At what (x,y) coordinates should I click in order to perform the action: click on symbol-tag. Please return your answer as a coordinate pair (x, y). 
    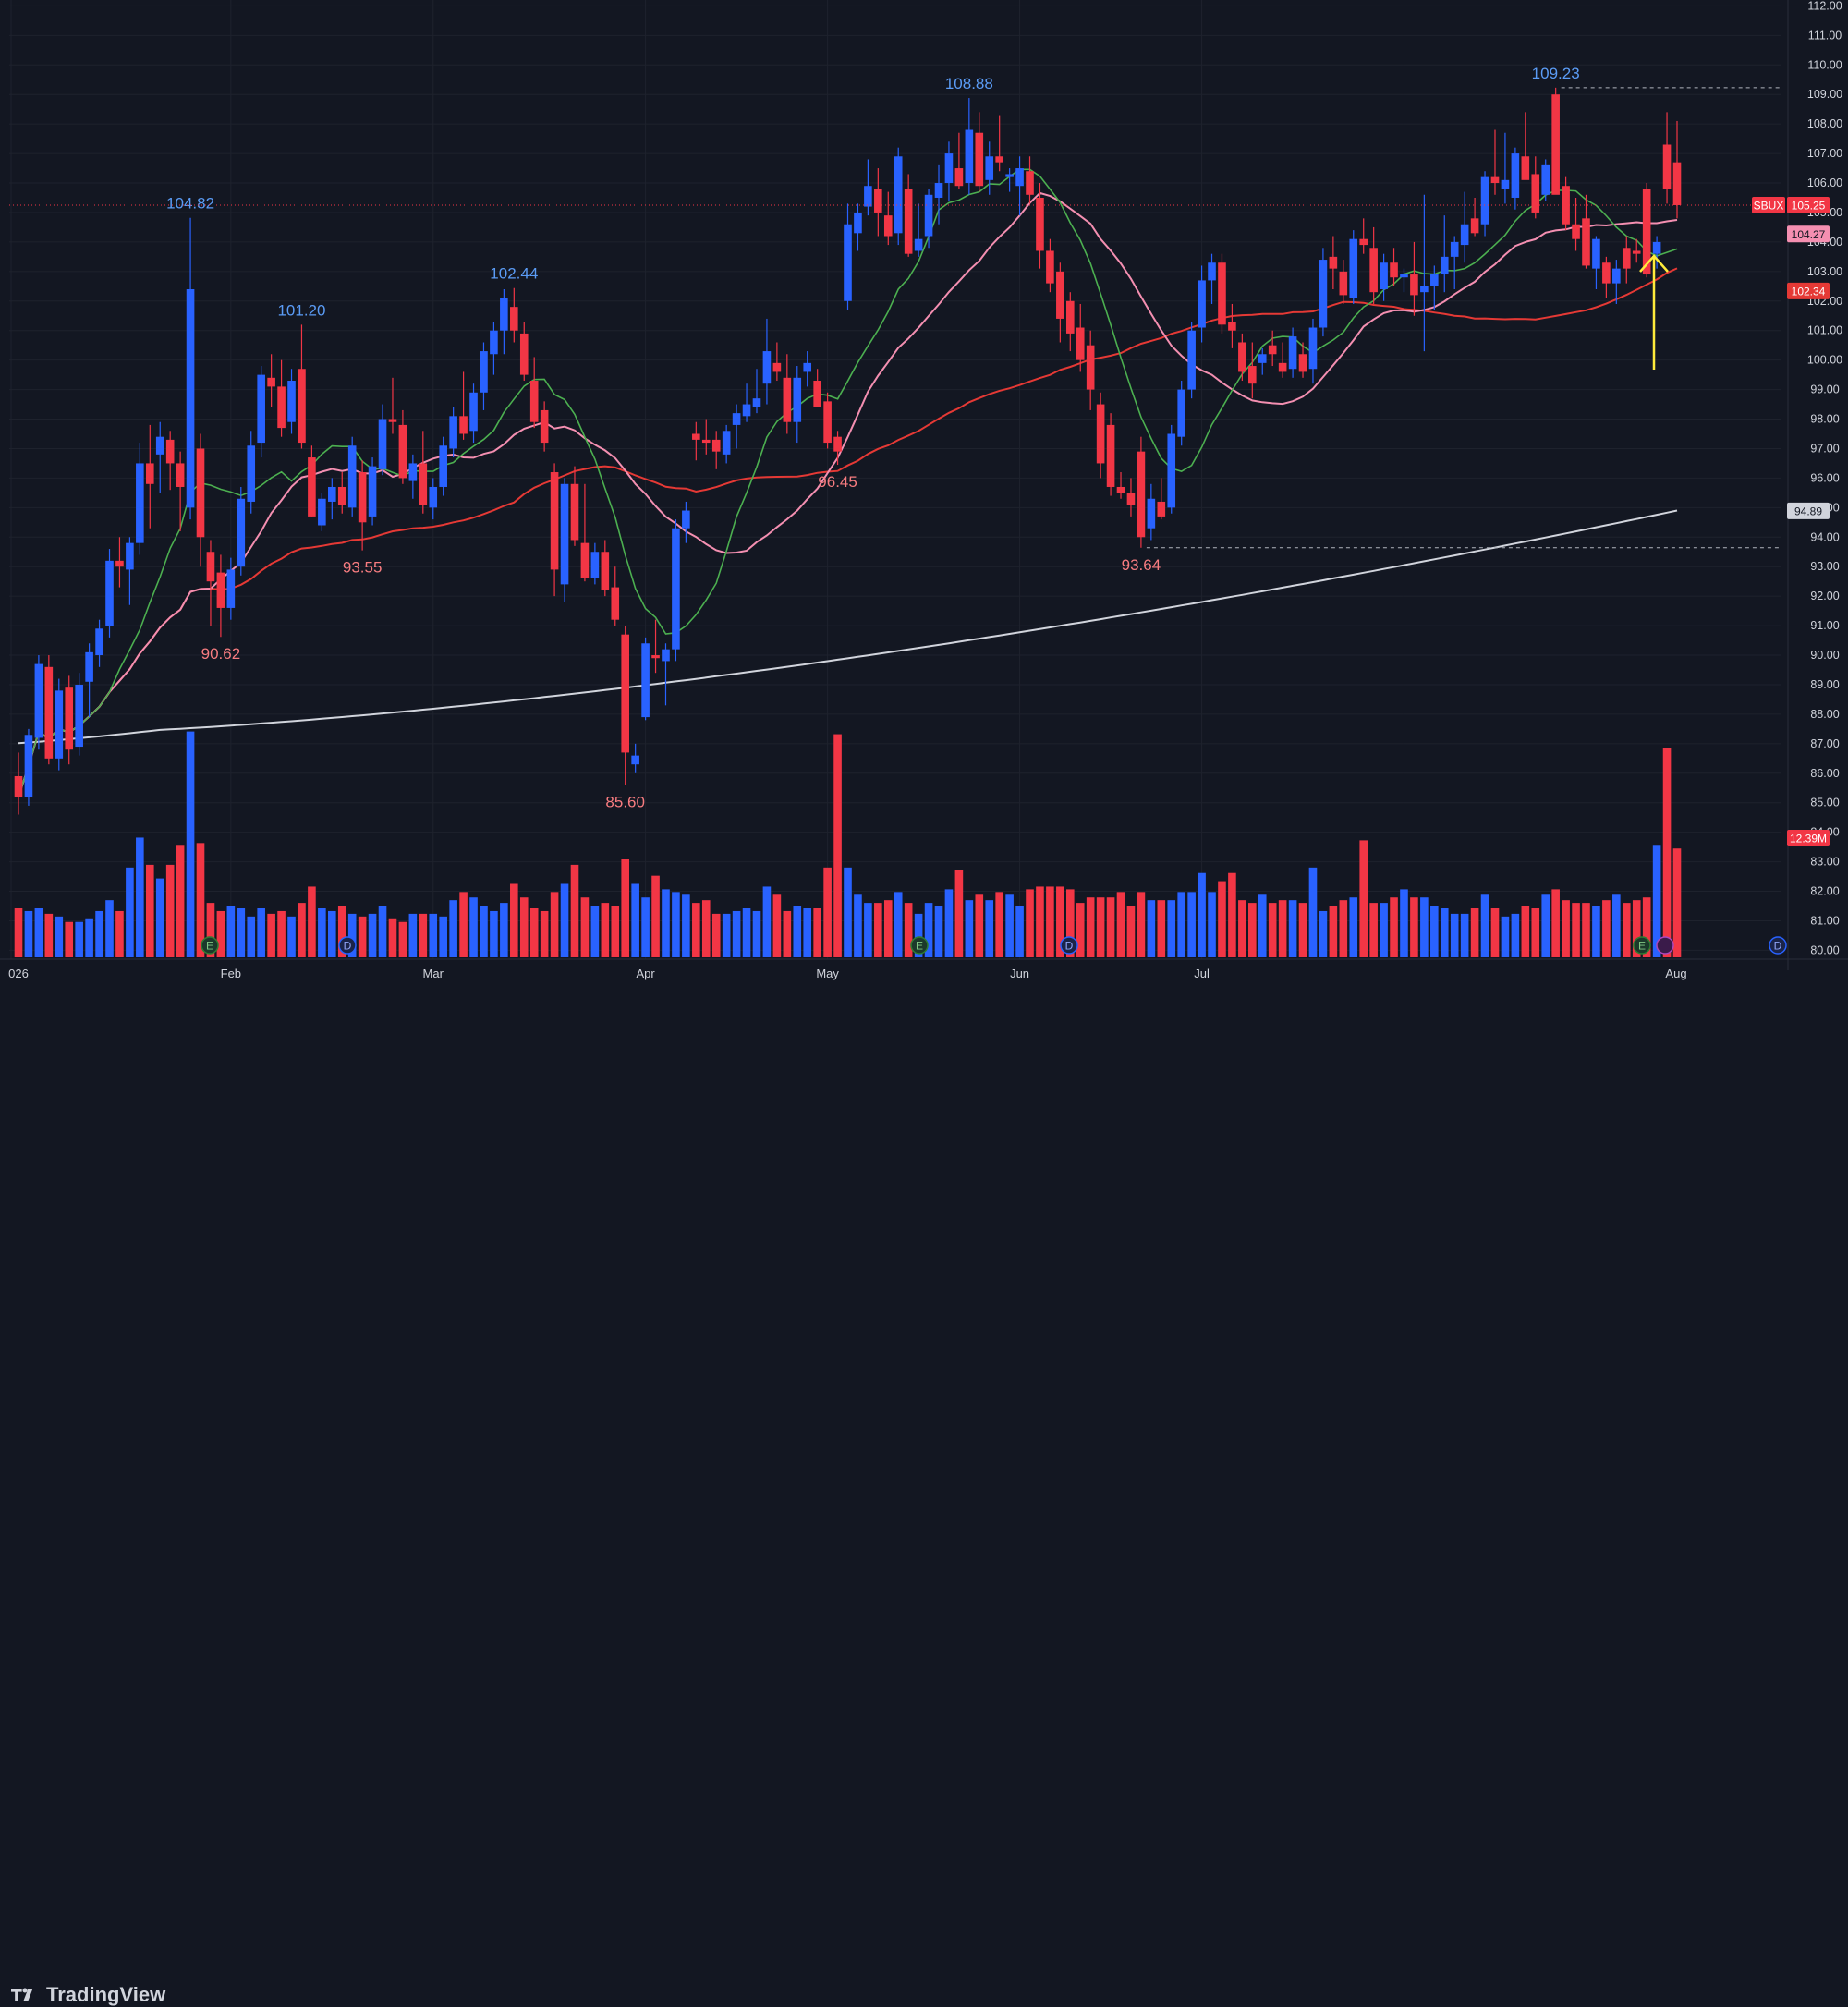
    Looking at the image, I should click on (1768, 205).